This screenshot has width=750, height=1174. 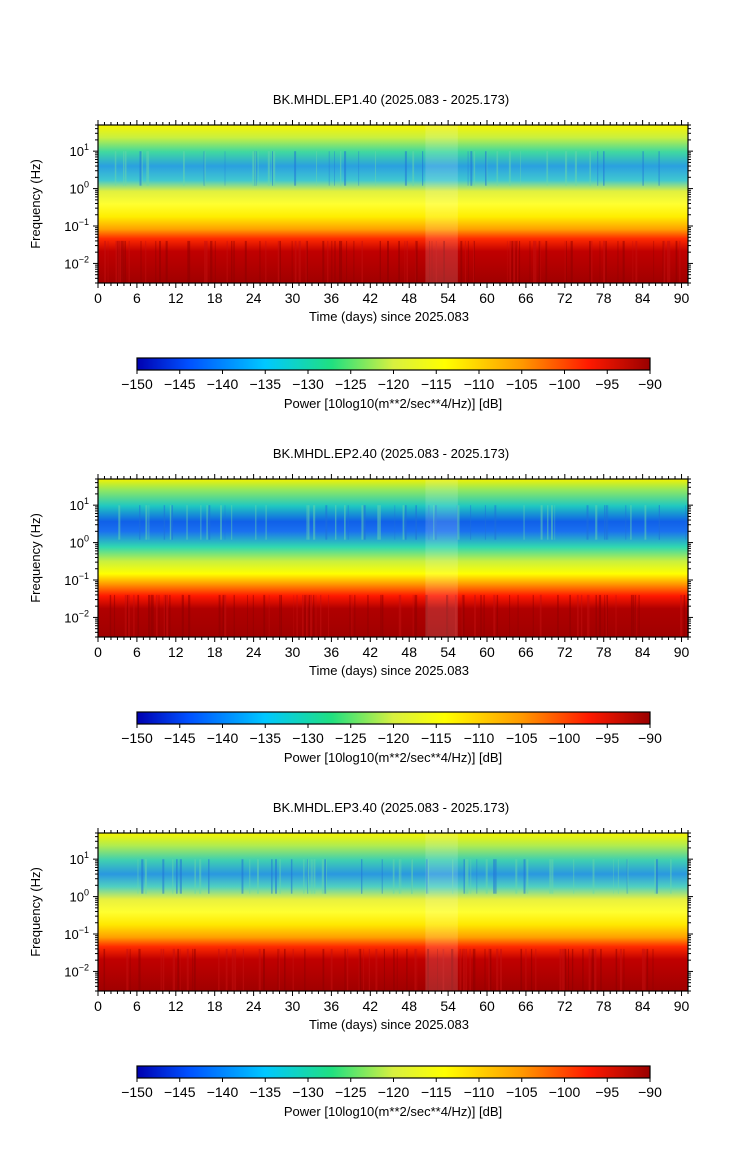 I want to click on plot-frame, so click(x=393, y=558).